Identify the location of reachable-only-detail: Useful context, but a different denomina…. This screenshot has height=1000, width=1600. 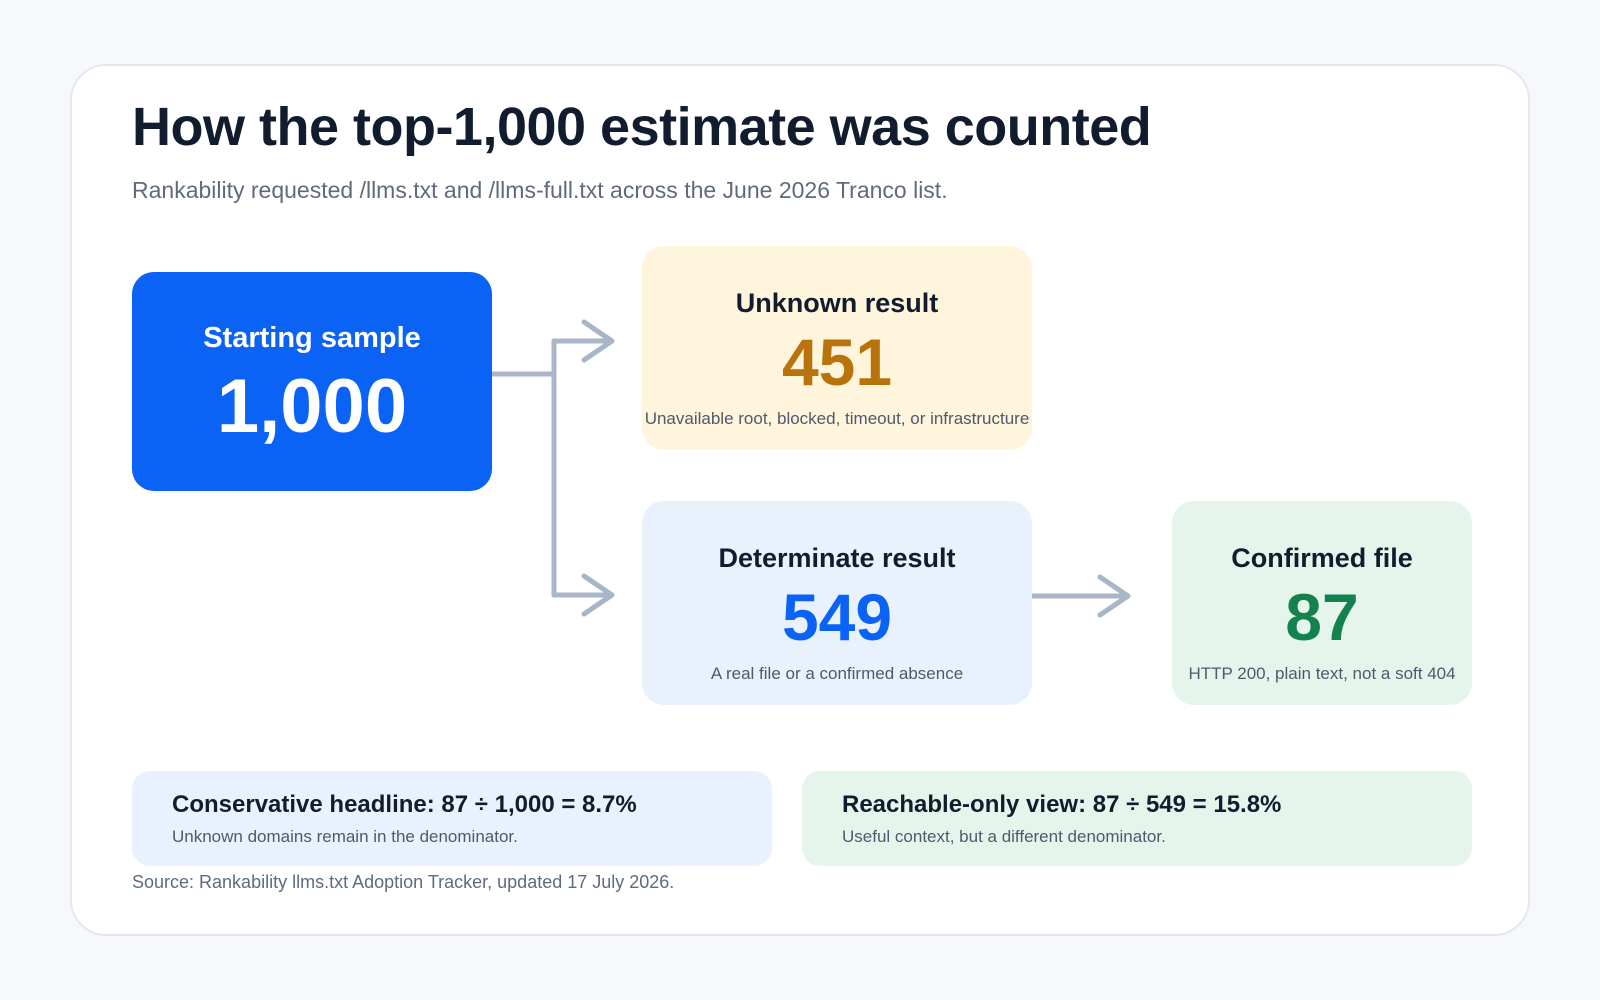
(1004, 836).